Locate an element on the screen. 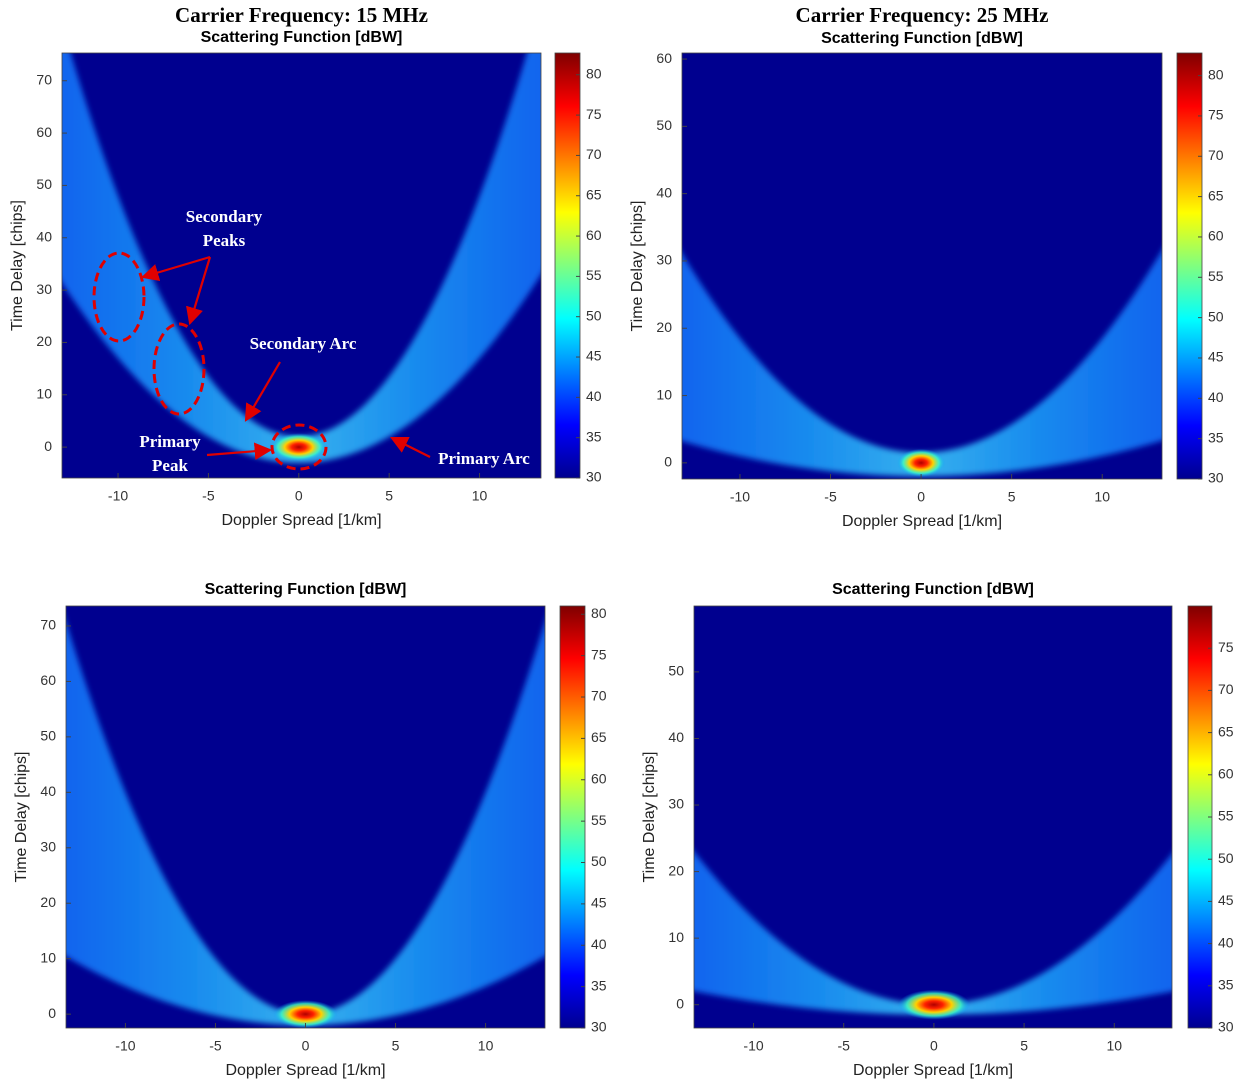  heatmap is located at coordinates (305, 817).